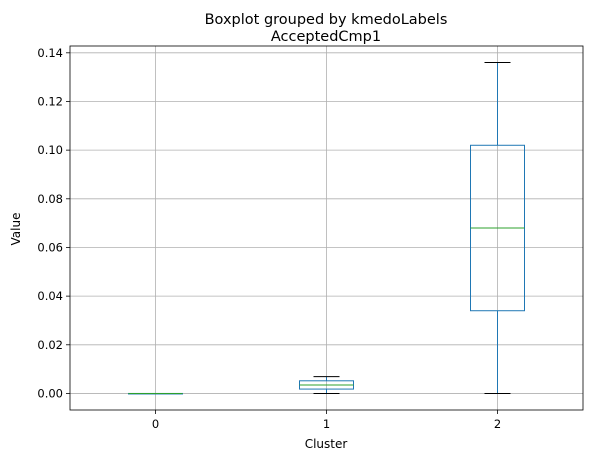 This screenshot has height=465, width=592. I want to click on y-tick-label: 0.08, so click(50, 199).